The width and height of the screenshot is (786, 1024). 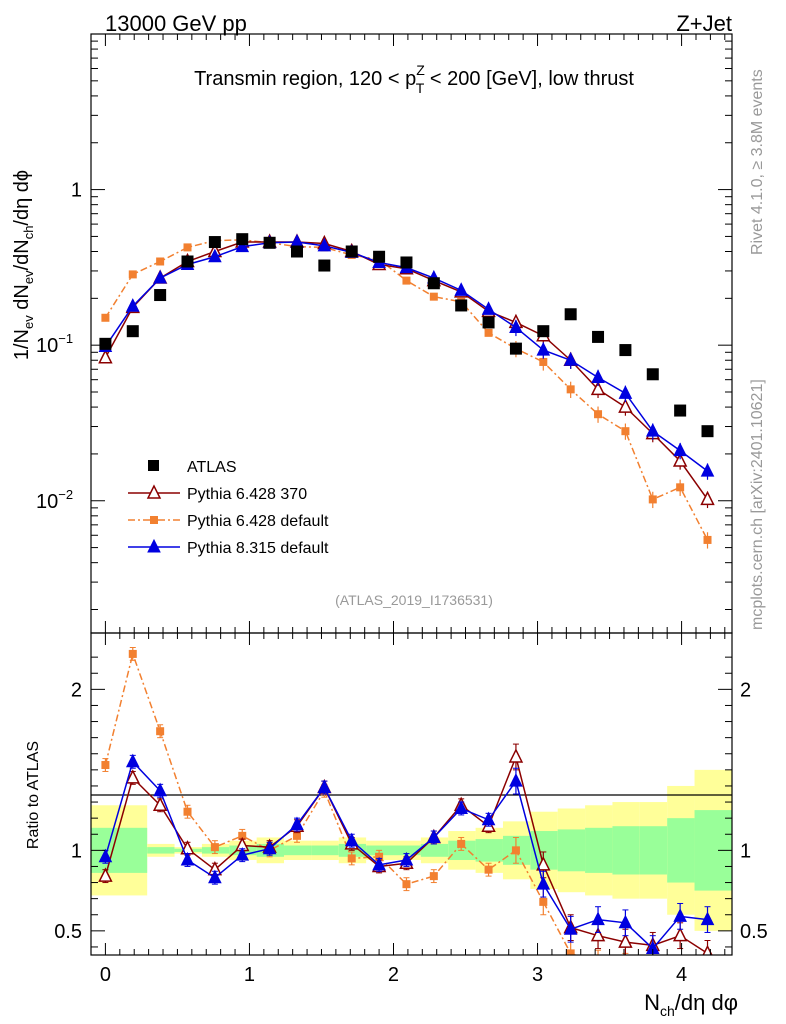 What do you see at coordinates (76, 851) in the screenshot?
I see `ratio-y-tick-label: 1` at bounding box center [76, 851].